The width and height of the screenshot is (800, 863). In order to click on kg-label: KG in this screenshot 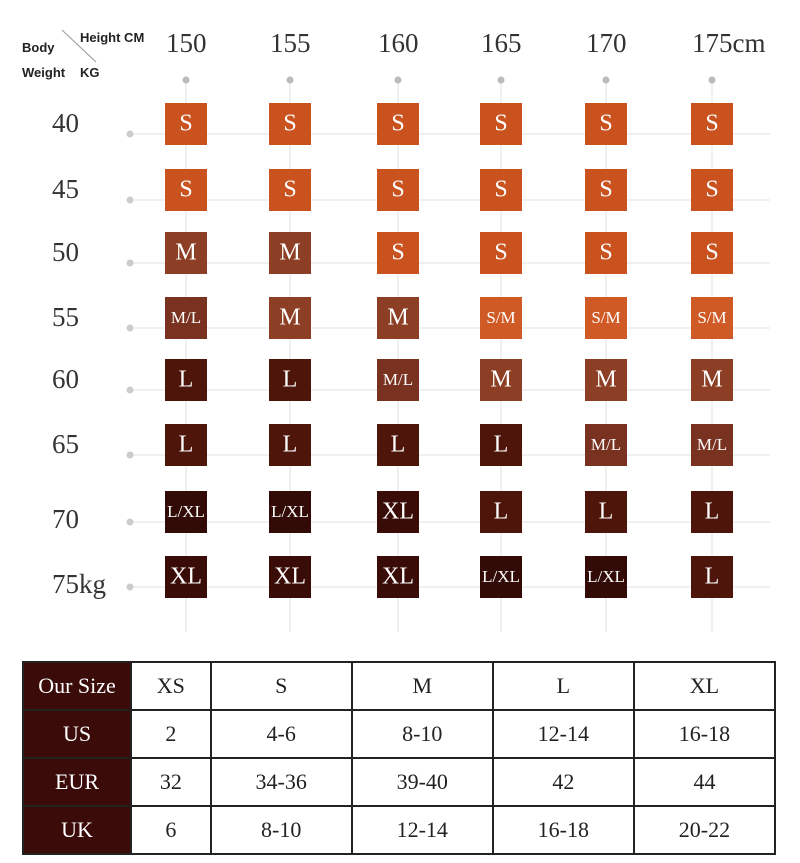, I will do `click(90, 72)`.